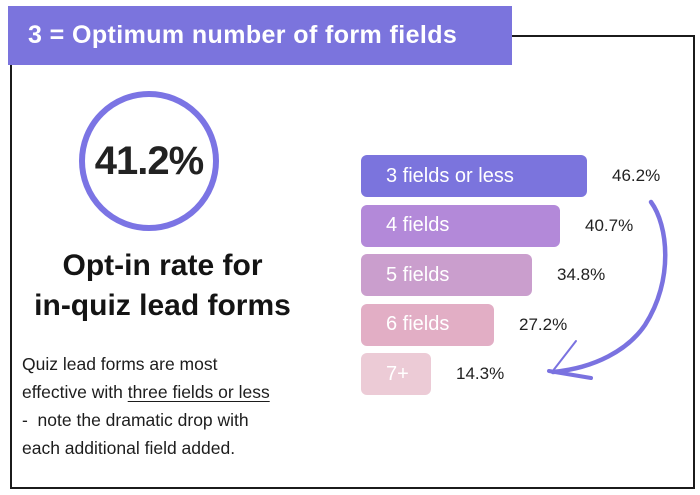  What do you see at coordinates (510, 324) in the screenshot?
I see `bar-row: 6 fields 27.2%` at bounding box center [510, 324].